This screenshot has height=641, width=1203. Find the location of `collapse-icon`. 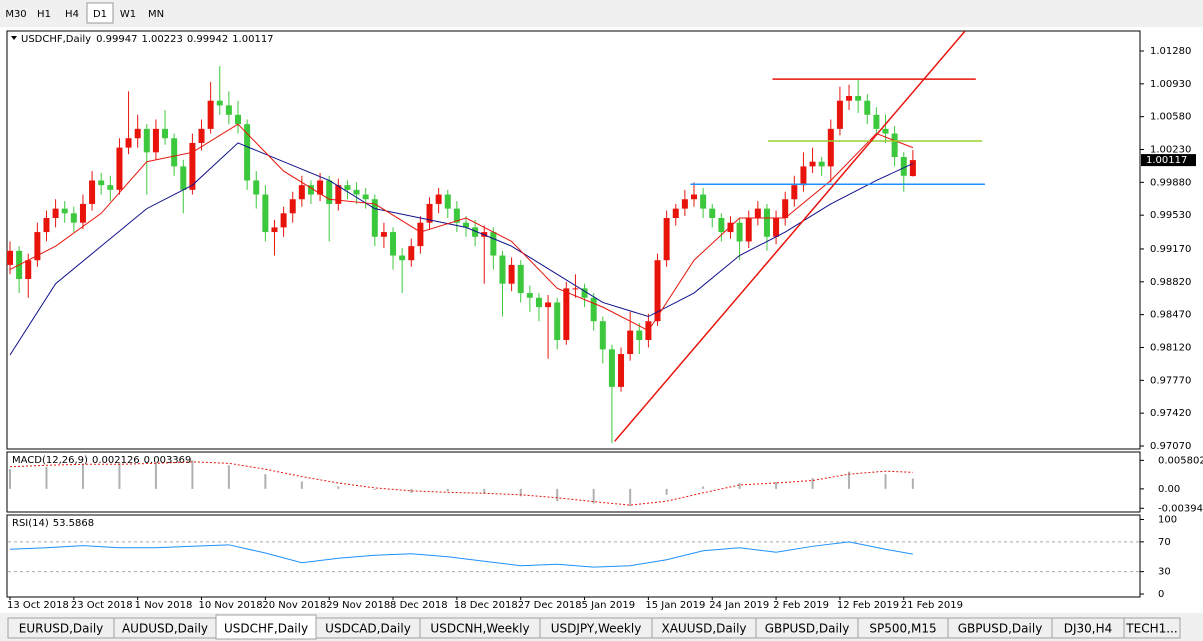

collapse-icon is located at coordinates (14, 38).